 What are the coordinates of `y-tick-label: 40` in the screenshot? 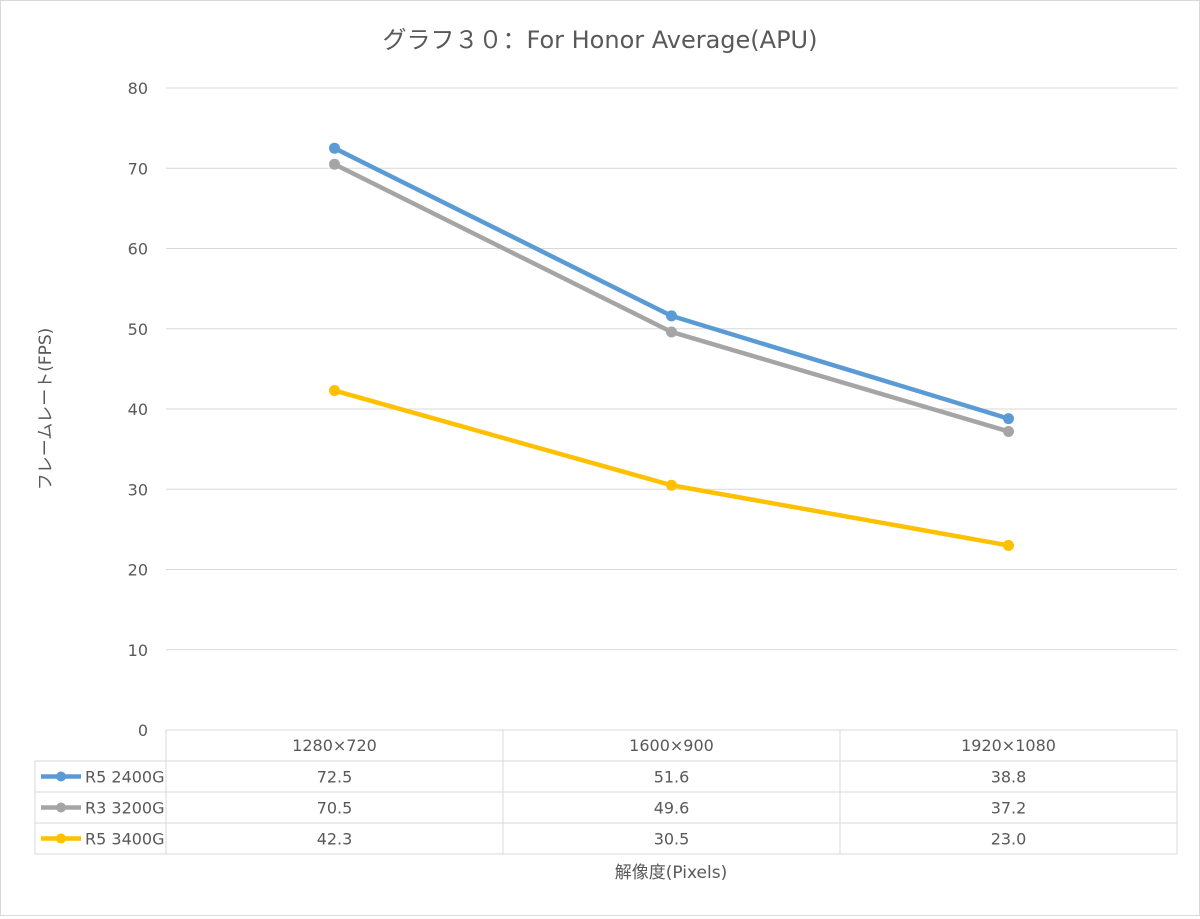 It's located at (138, 409).